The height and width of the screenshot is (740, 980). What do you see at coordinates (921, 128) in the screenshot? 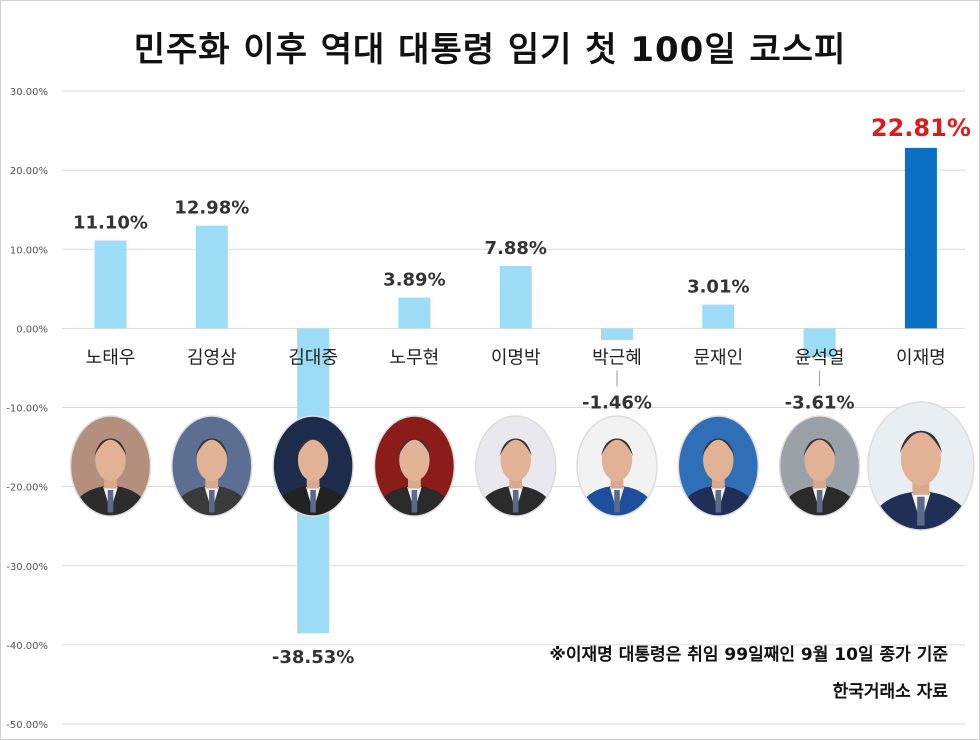
I see `data-label: 22.81%` at bounding box center [921, 128].